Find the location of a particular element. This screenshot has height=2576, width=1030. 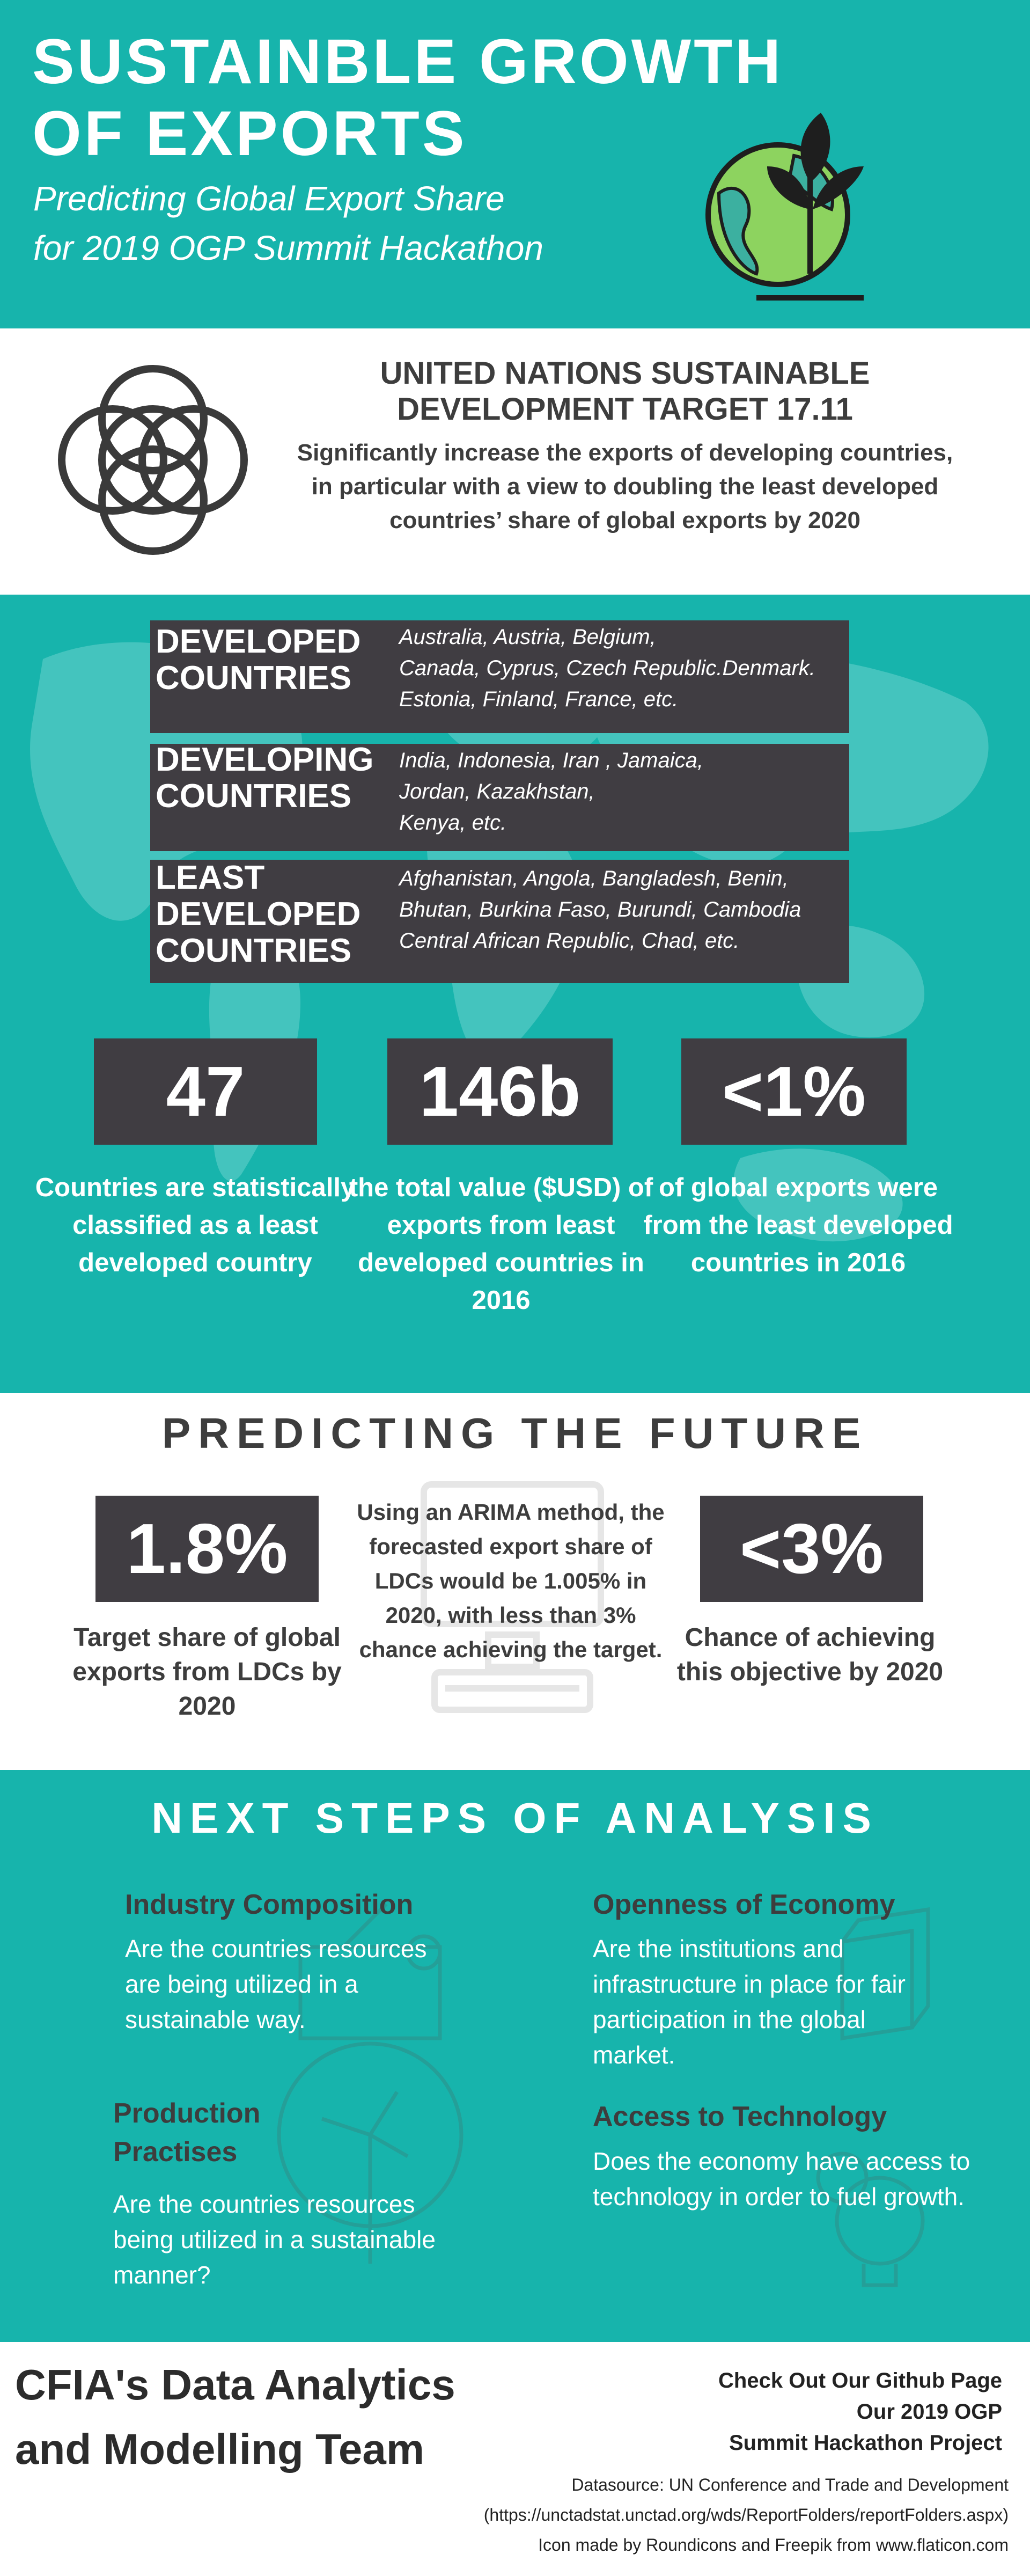

least-developed-box is located at coordinates (500, 921).